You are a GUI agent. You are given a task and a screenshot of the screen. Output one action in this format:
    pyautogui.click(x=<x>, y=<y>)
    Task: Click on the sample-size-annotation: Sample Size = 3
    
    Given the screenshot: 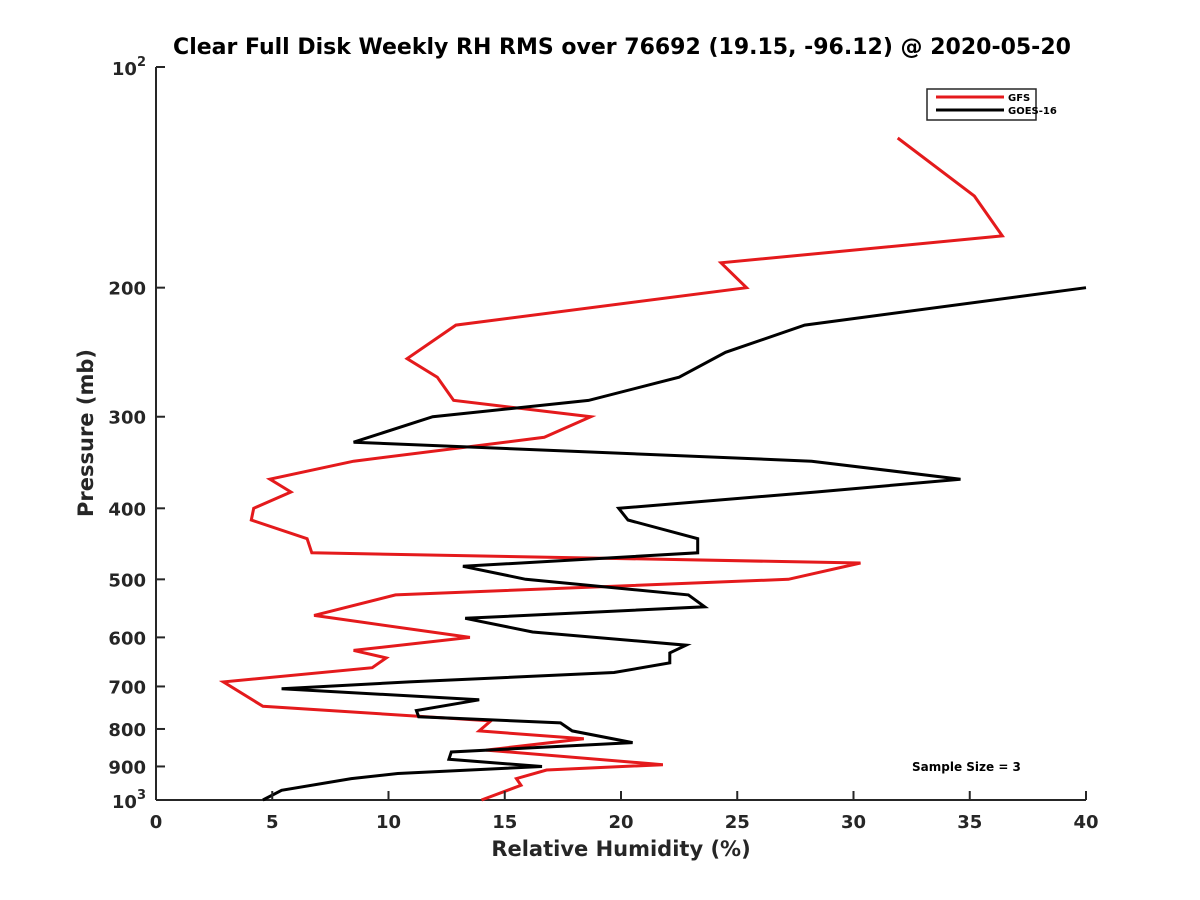 What is the action you would take?
    pyautogui.click(x=966, y=767)
    